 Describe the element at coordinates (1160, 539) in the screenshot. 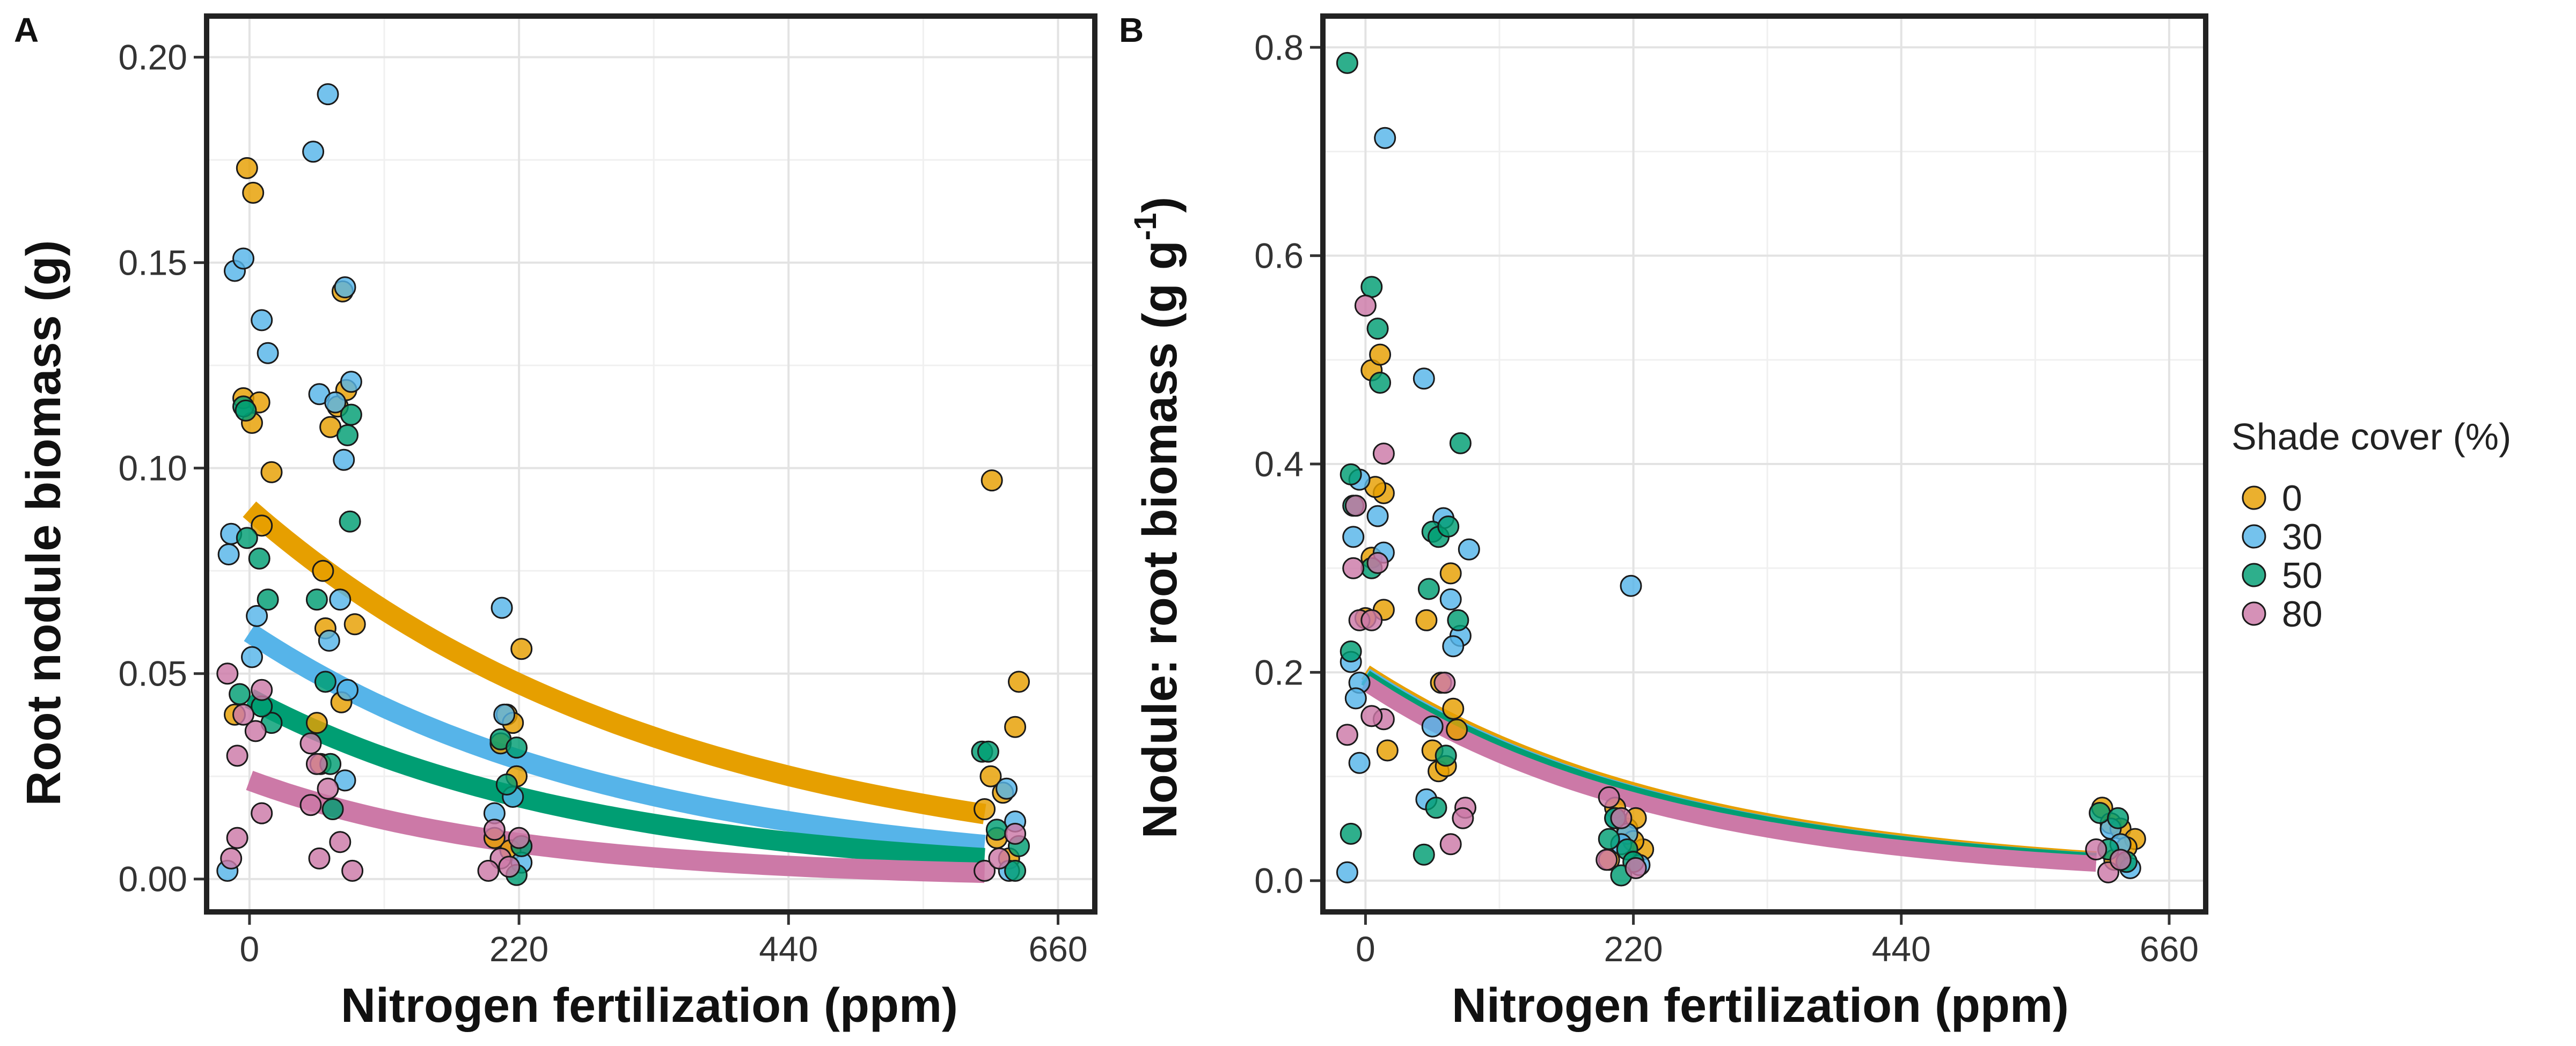

I see `panel-b-y-axis-title-main: Nodule: root biomass (g g` at that location.